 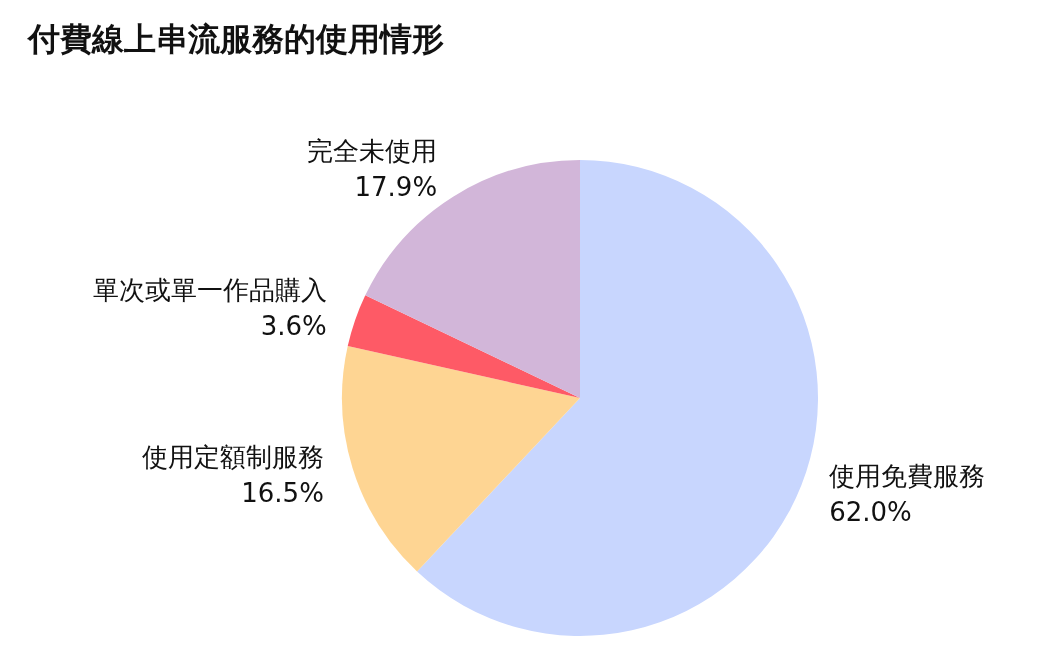 What do you see at coordinates (236, 39) in the screenshot?
I see `chart-title: 付費線上串流服務的使用情形` at bounding box center [236, 39].